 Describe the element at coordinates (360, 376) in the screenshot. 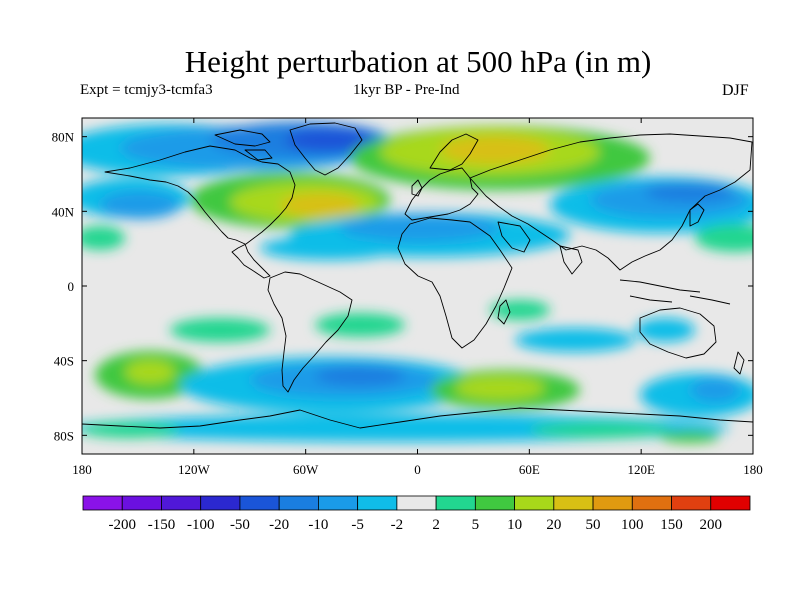

I see `s-atlantic-neg-deep` at that location.